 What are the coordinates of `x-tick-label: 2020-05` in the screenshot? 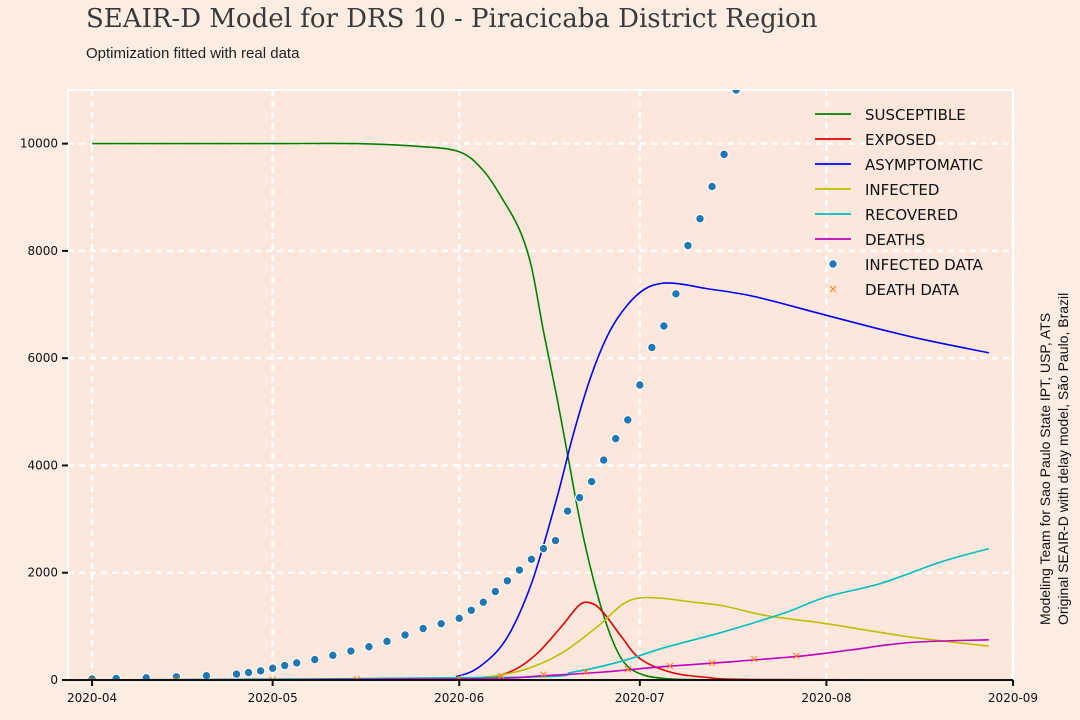 It's located at (273, 698).